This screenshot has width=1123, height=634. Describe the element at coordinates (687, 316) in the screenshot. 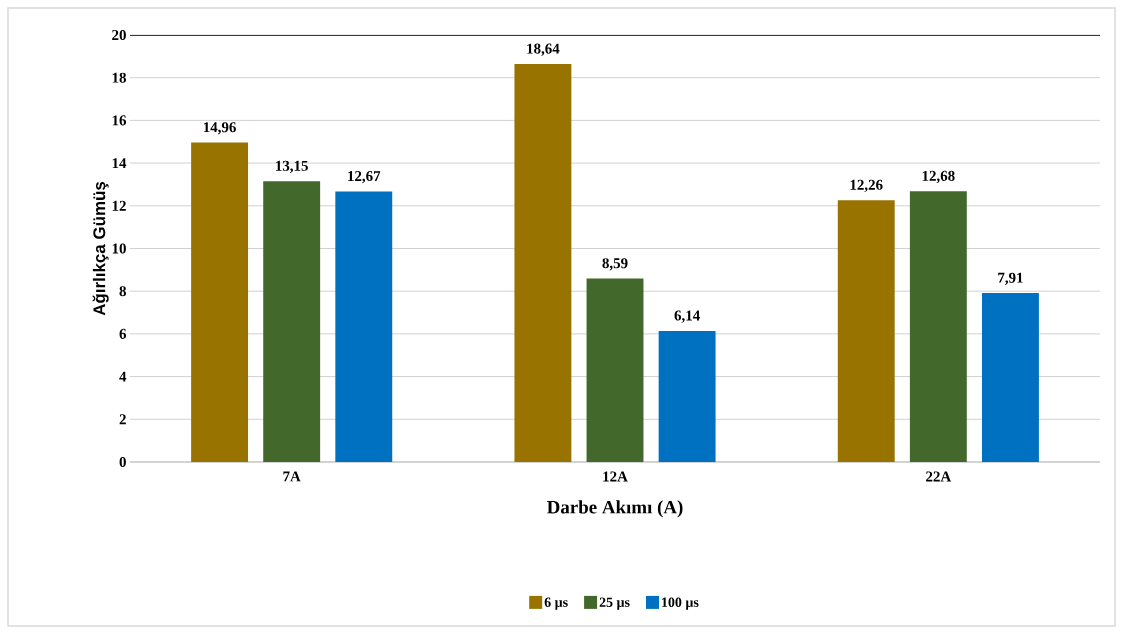

I see `data-label: 6,14` at that location.